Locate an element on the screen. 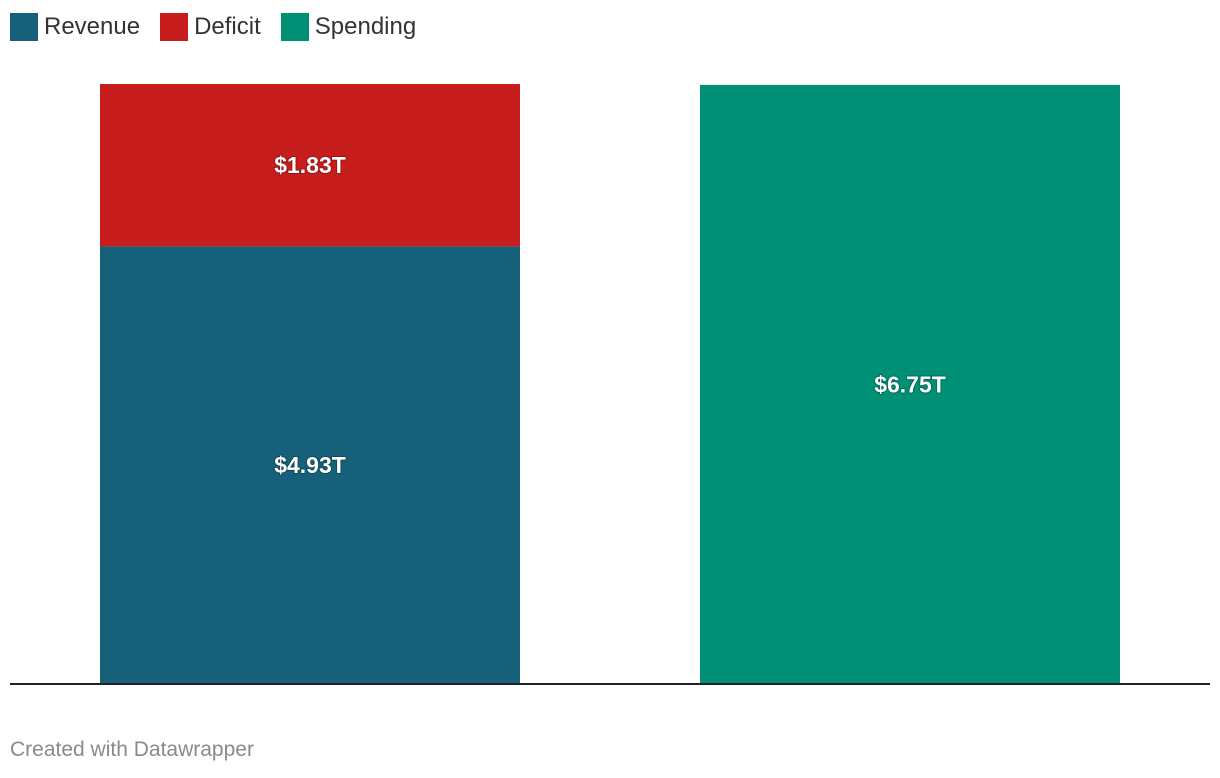 The image size is (1220, 778). data-label-spending: $6.75T is located at coordinates (910, 384).